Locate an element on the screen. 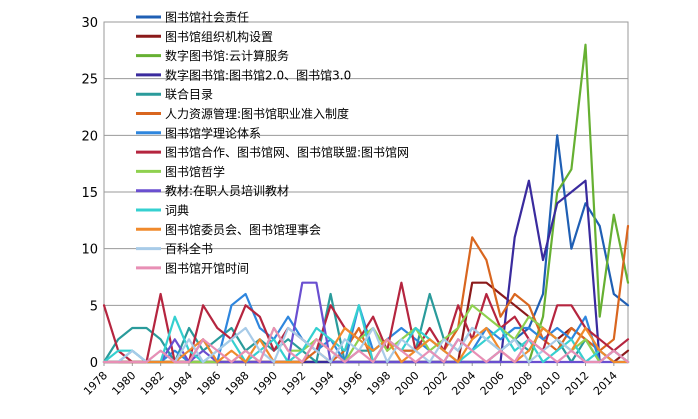  legend-label: 数字图书馆:云计算服务 is located at coordinates (227, 55).